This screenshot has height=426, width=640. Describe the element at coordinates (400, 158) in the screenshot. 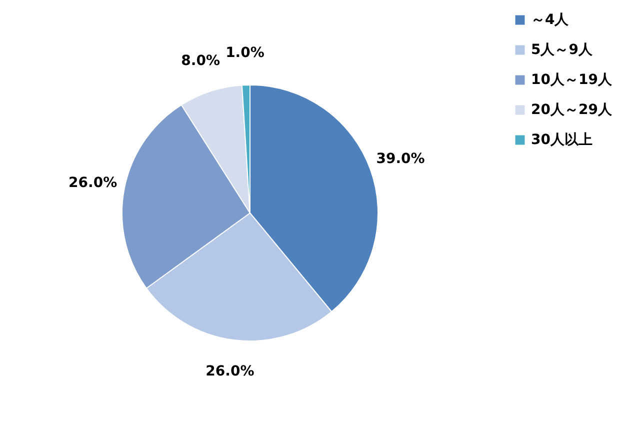

I see `data-label: 39.0%` at that location.